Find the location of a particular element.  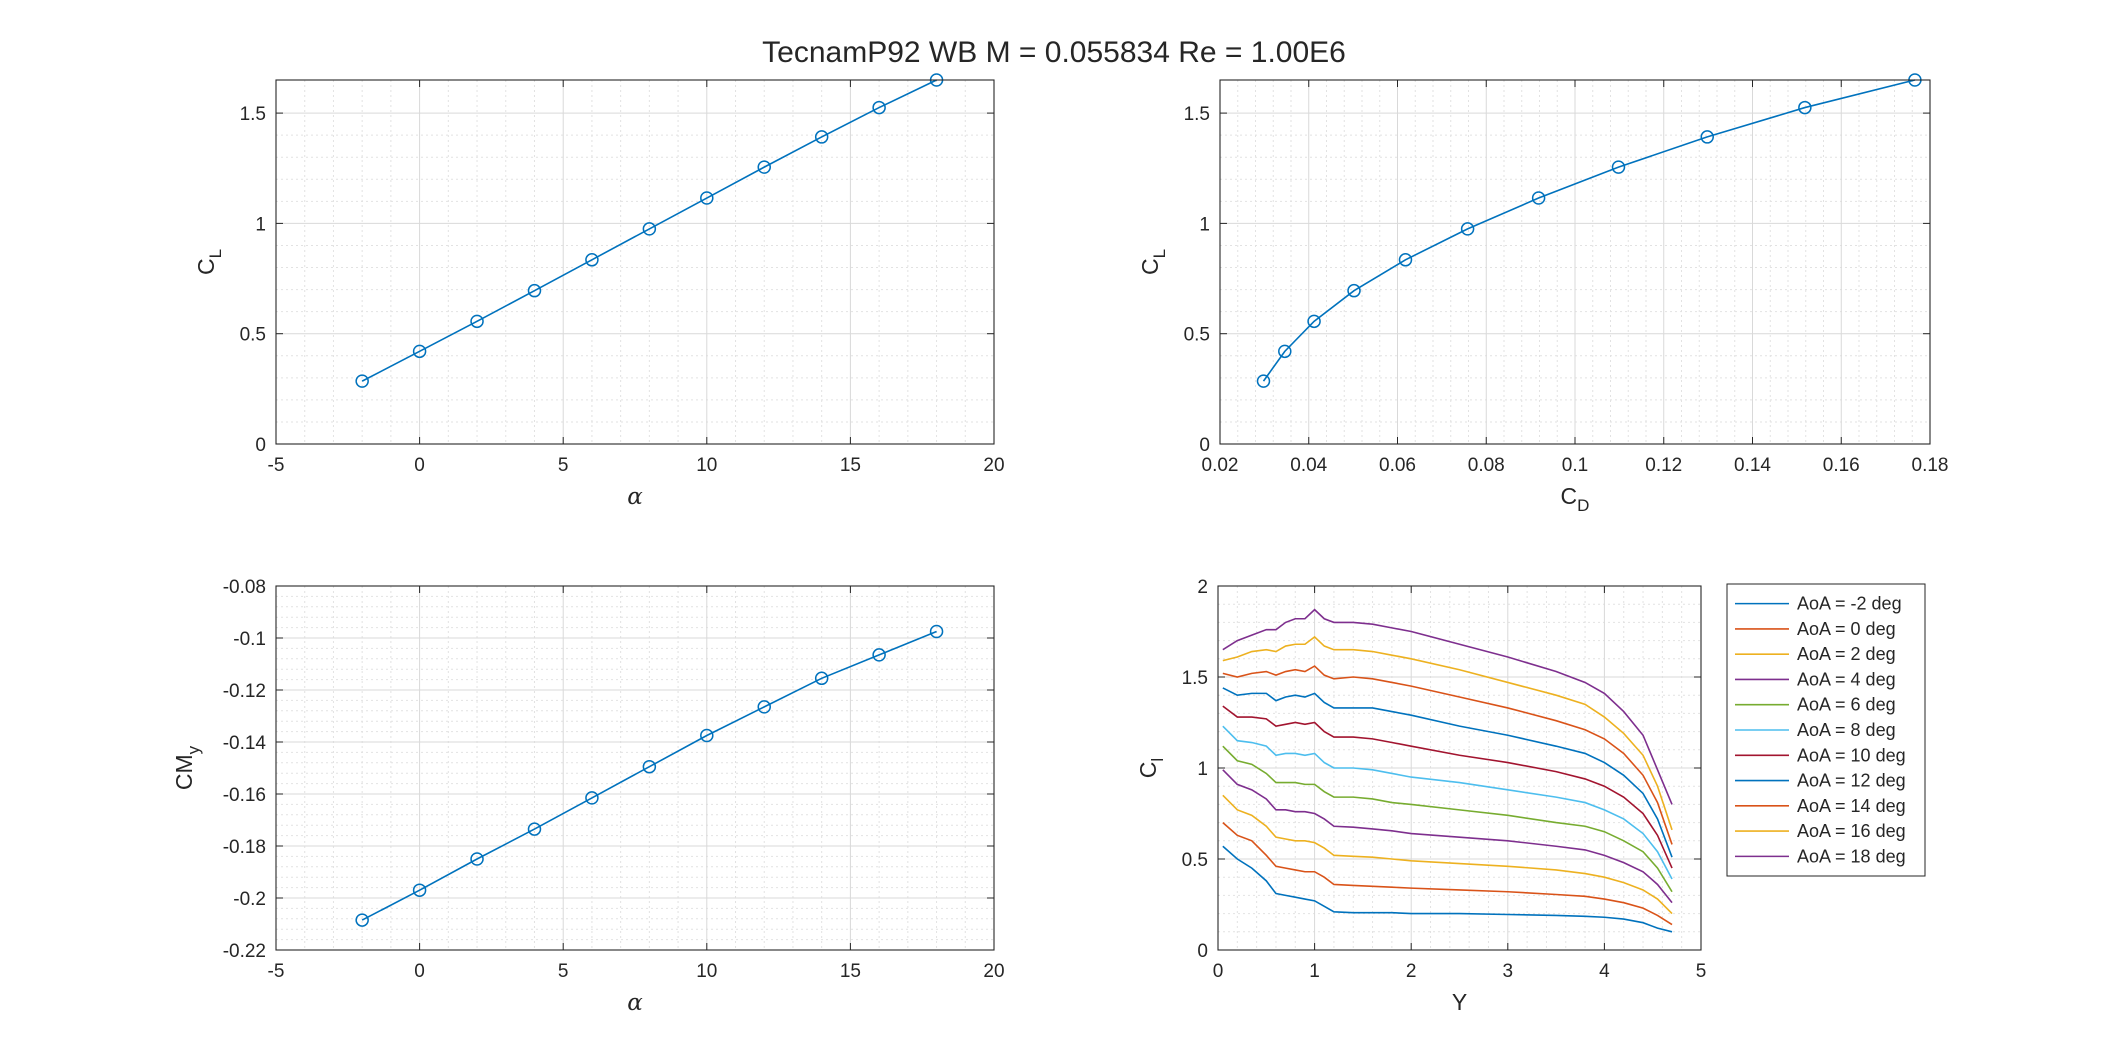

x-tick-label: 0.02 is located at coordinates (1220, 465).